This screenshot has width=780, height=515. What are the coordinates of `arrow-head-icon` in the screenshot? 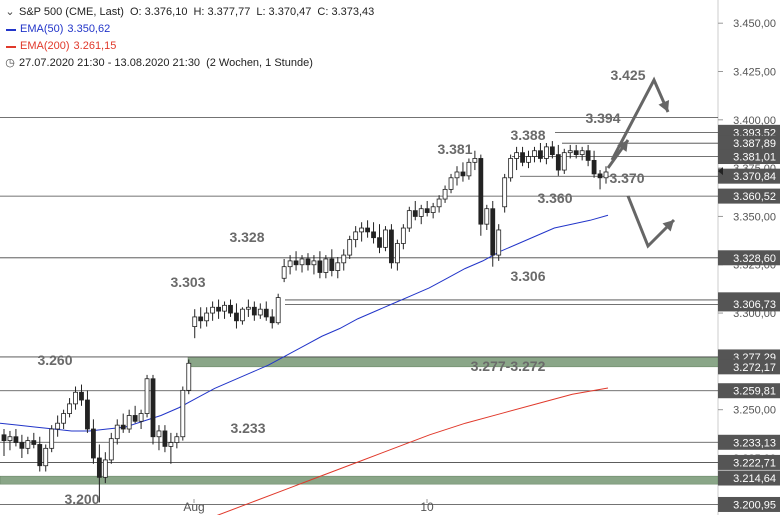 It's located at (622, 146).